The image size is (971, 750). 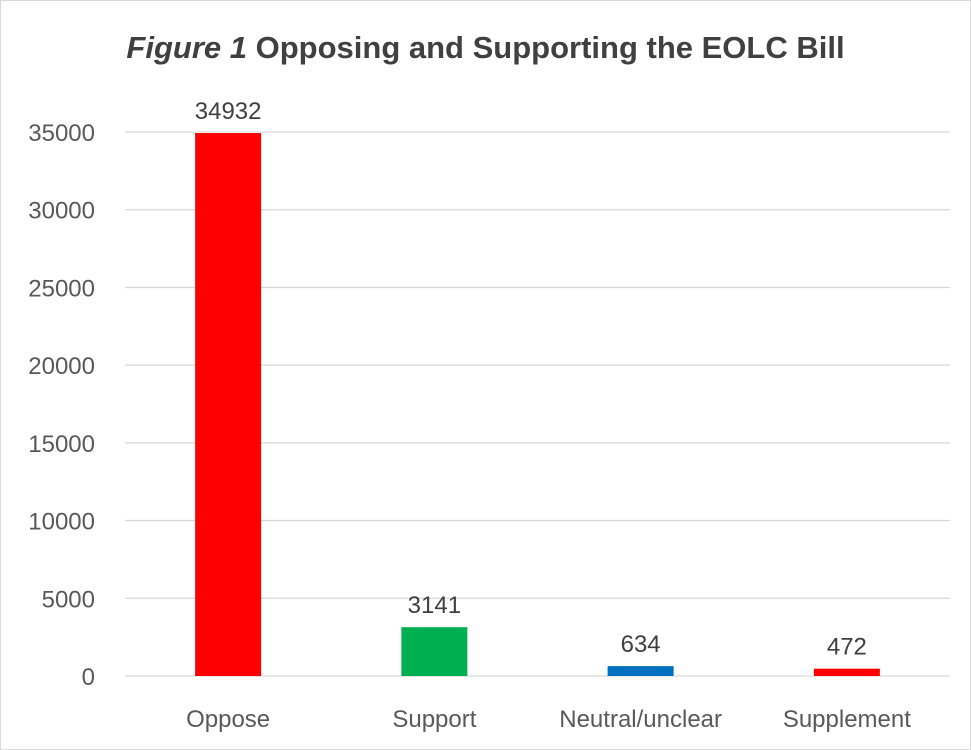 What do you see at coordinates (846, 672) in the screenshot?
I see `bar-supplement` at bounding box center [846, 672].